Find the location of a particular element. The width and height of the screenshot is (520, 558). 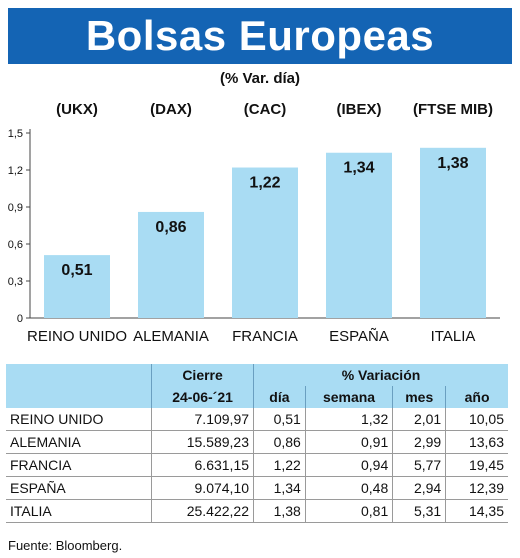

table-cell-semana: 0,91 is located at coordinates (349, 442).